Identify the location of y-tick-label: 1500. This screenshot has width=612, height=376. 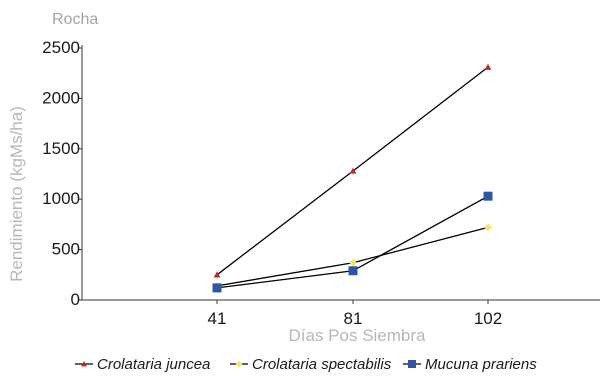
(61, 148).